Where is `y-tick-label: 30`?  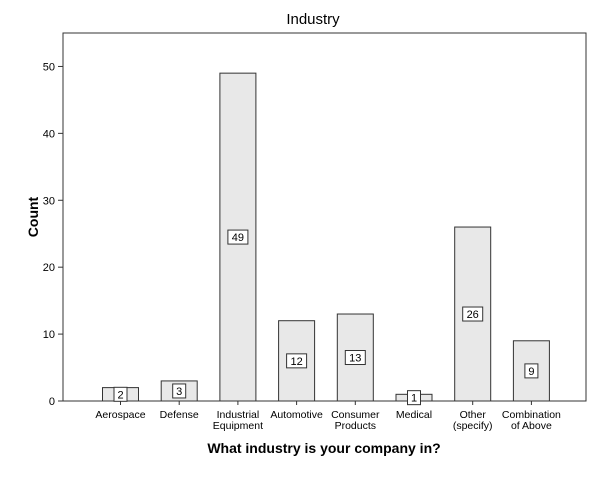 y-tick-label: 30 is located at coordinates (49, 201).